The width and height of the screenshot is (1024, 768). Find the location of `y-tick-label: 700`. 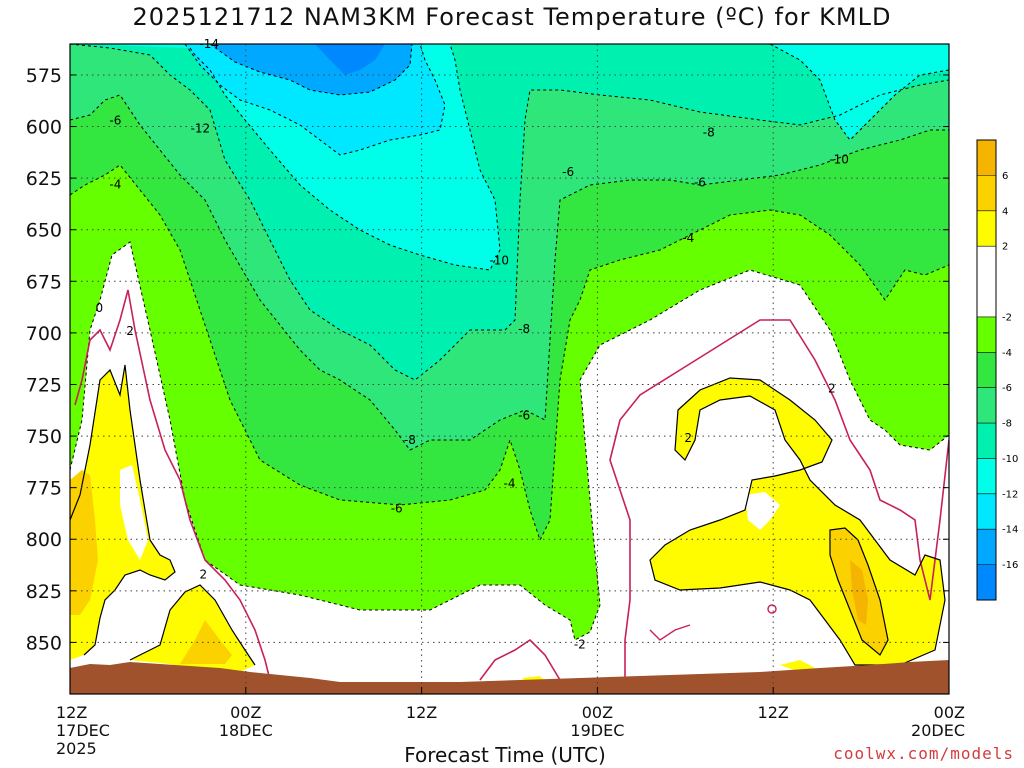

y-tick-label: 700 is located at coordinates (44, 334).